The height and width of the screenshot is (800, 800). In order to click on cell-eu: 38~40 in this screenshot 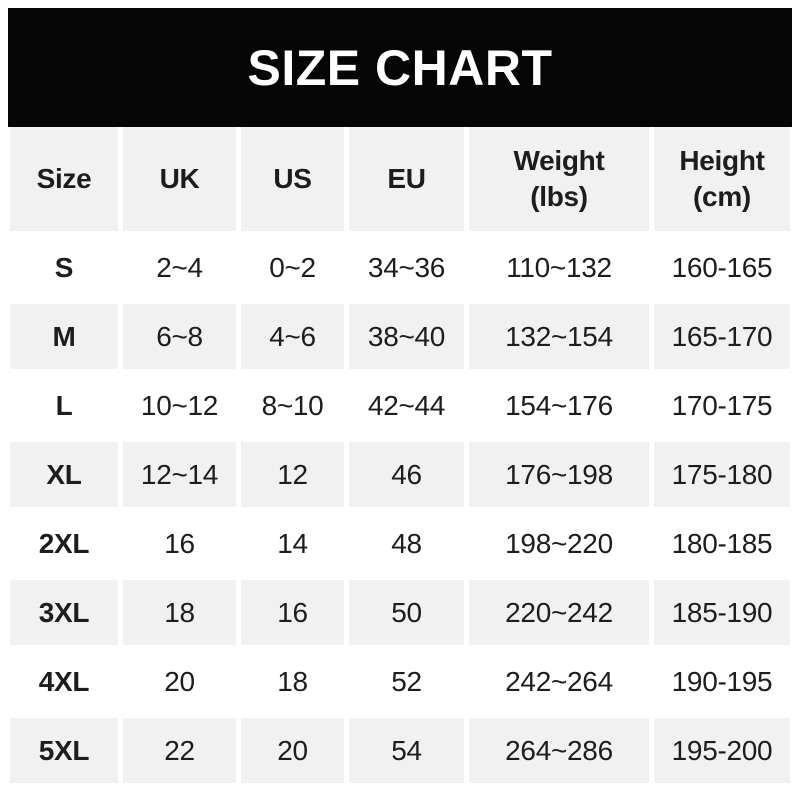, I will do `click(406, 336)`.